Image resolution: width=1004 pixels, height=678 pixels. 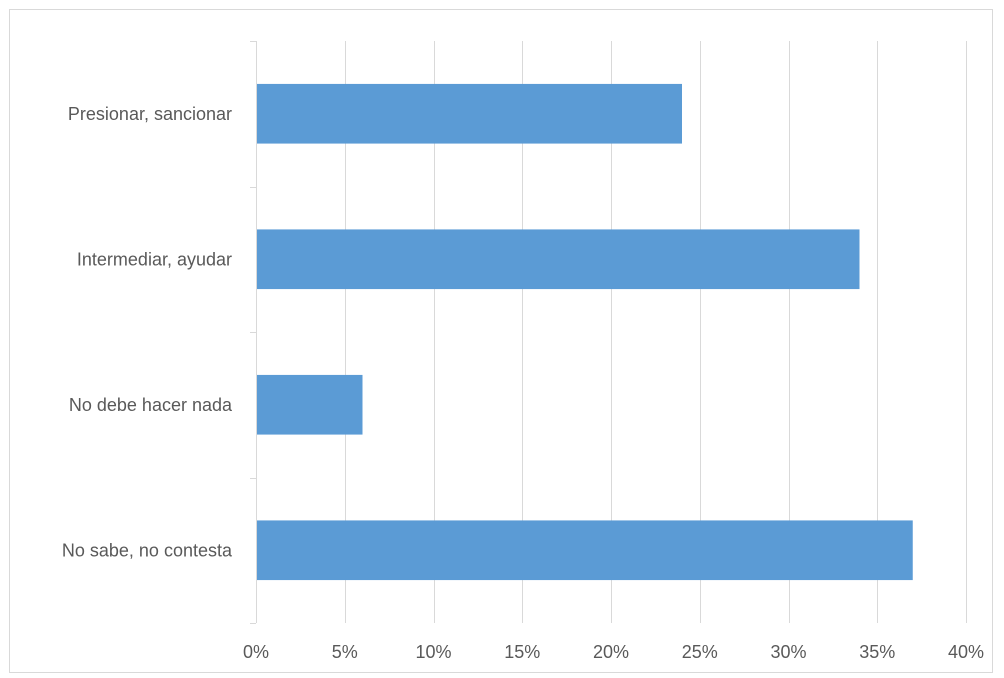 What do you see at coordinates (700, 652) in the screenshot?
I see `x-tick-label: 25%` at bounding box center [700, 652].